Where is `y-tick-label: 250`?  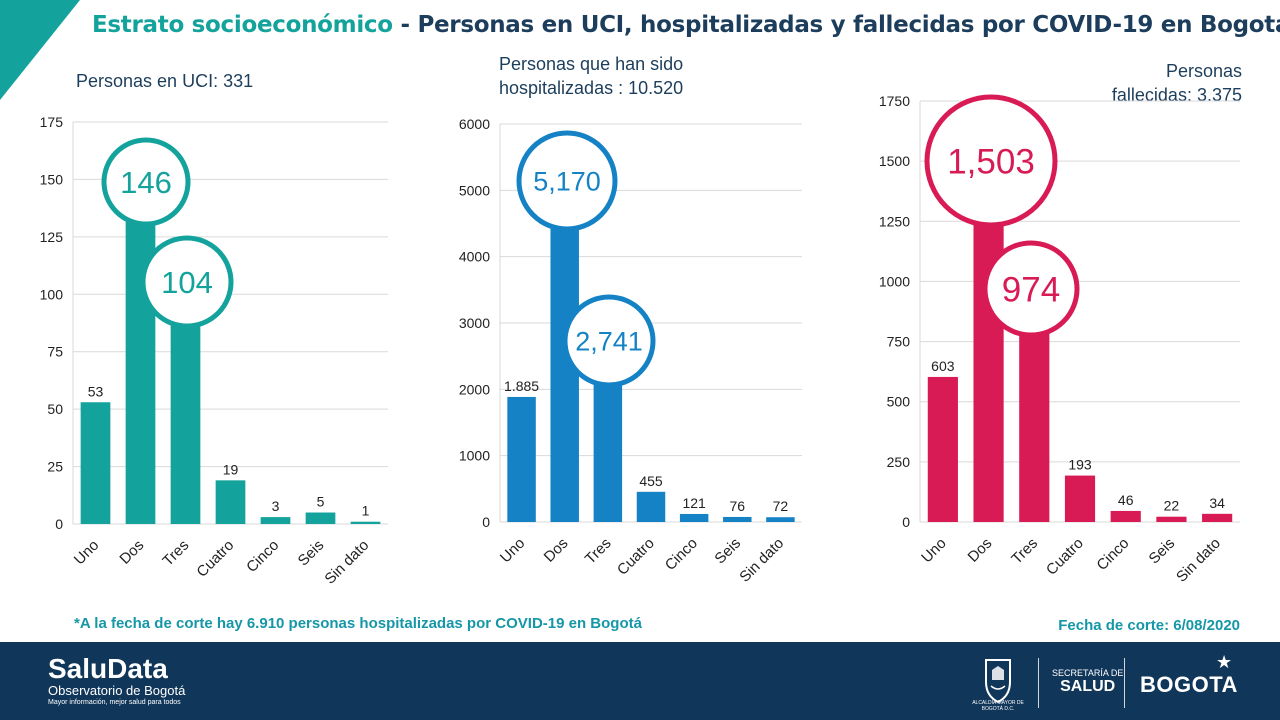
y-tick-label: 250 is located at coordinates (899, 462).